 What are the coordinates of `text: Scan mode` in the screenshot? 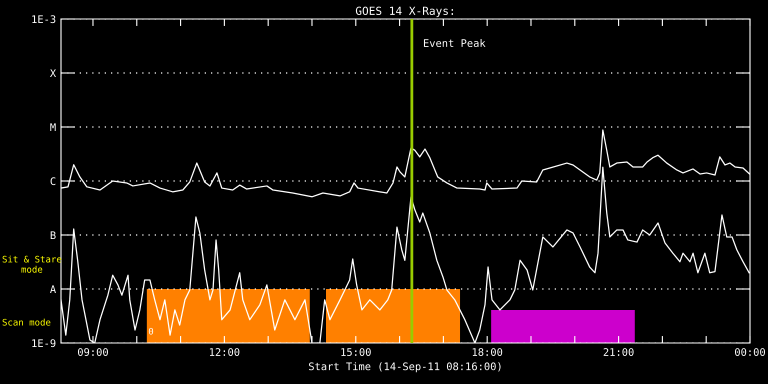 It's located at (26, 322).